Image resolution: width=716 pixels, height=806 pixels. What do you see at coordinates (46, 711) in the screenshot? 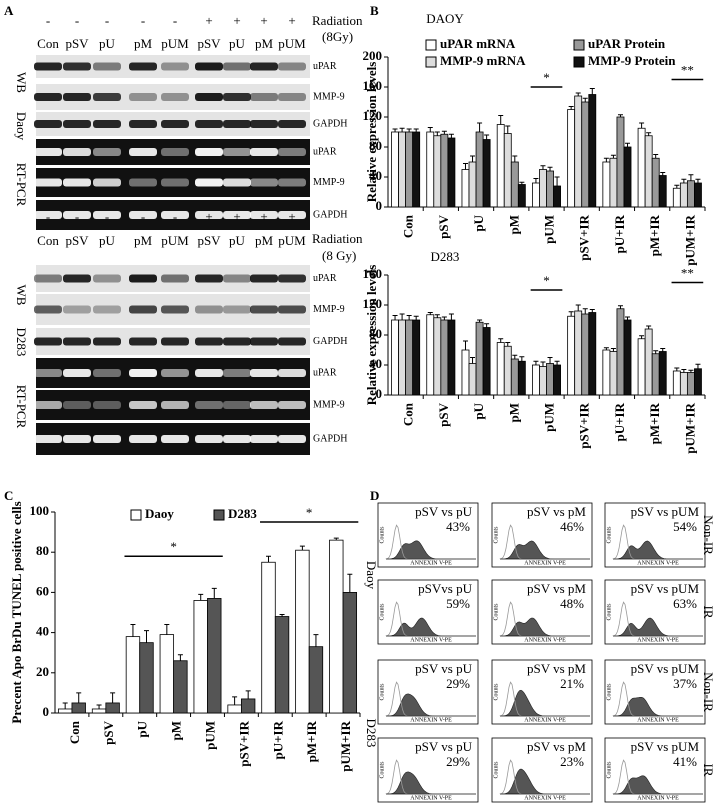
I see `y-tick-label: 0` at bounding box center [46, 711].